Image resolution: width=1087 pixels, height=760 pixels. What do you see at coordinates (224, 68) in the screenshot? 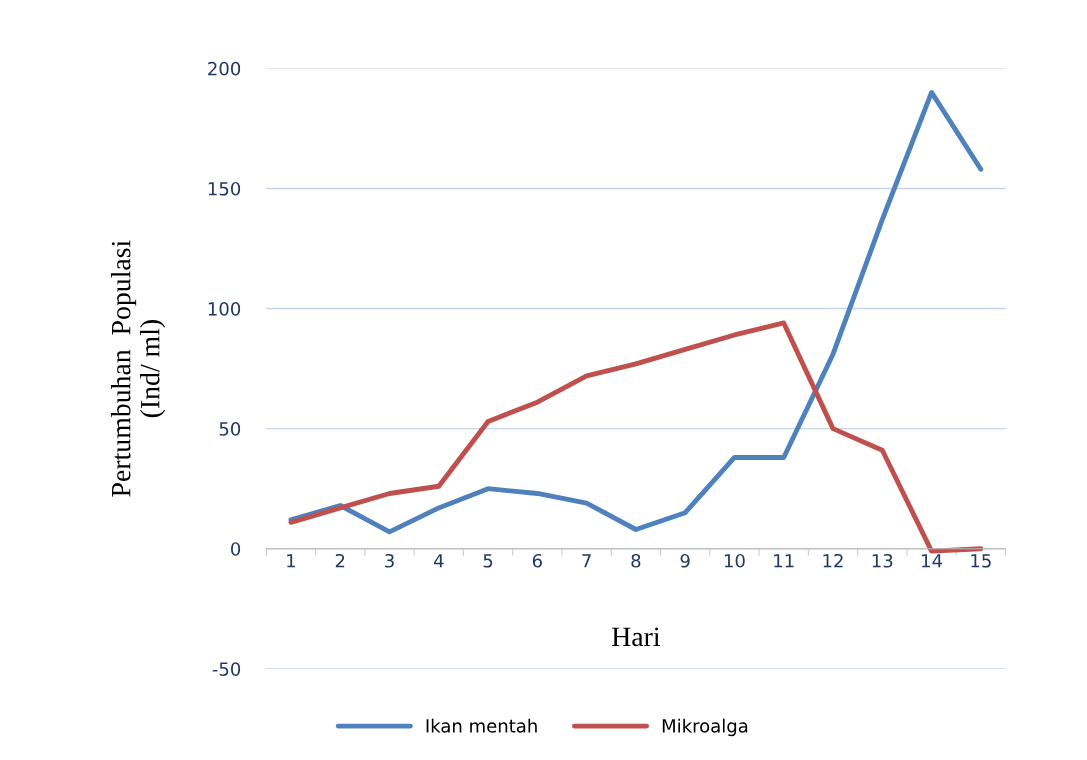
I see `y-tick-label: 200` at bounding box center [224, 68].